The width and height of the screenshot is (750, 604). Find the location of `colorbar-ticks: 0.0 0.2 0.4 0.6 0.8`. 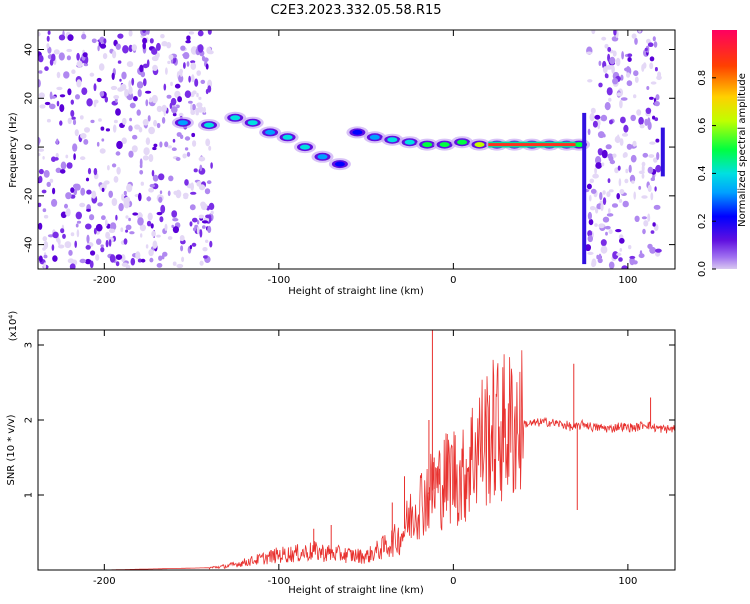

colorbar-ticks: 0.0 0.2 0.4 0.6 0.8 is located at coordinates (706, 173).